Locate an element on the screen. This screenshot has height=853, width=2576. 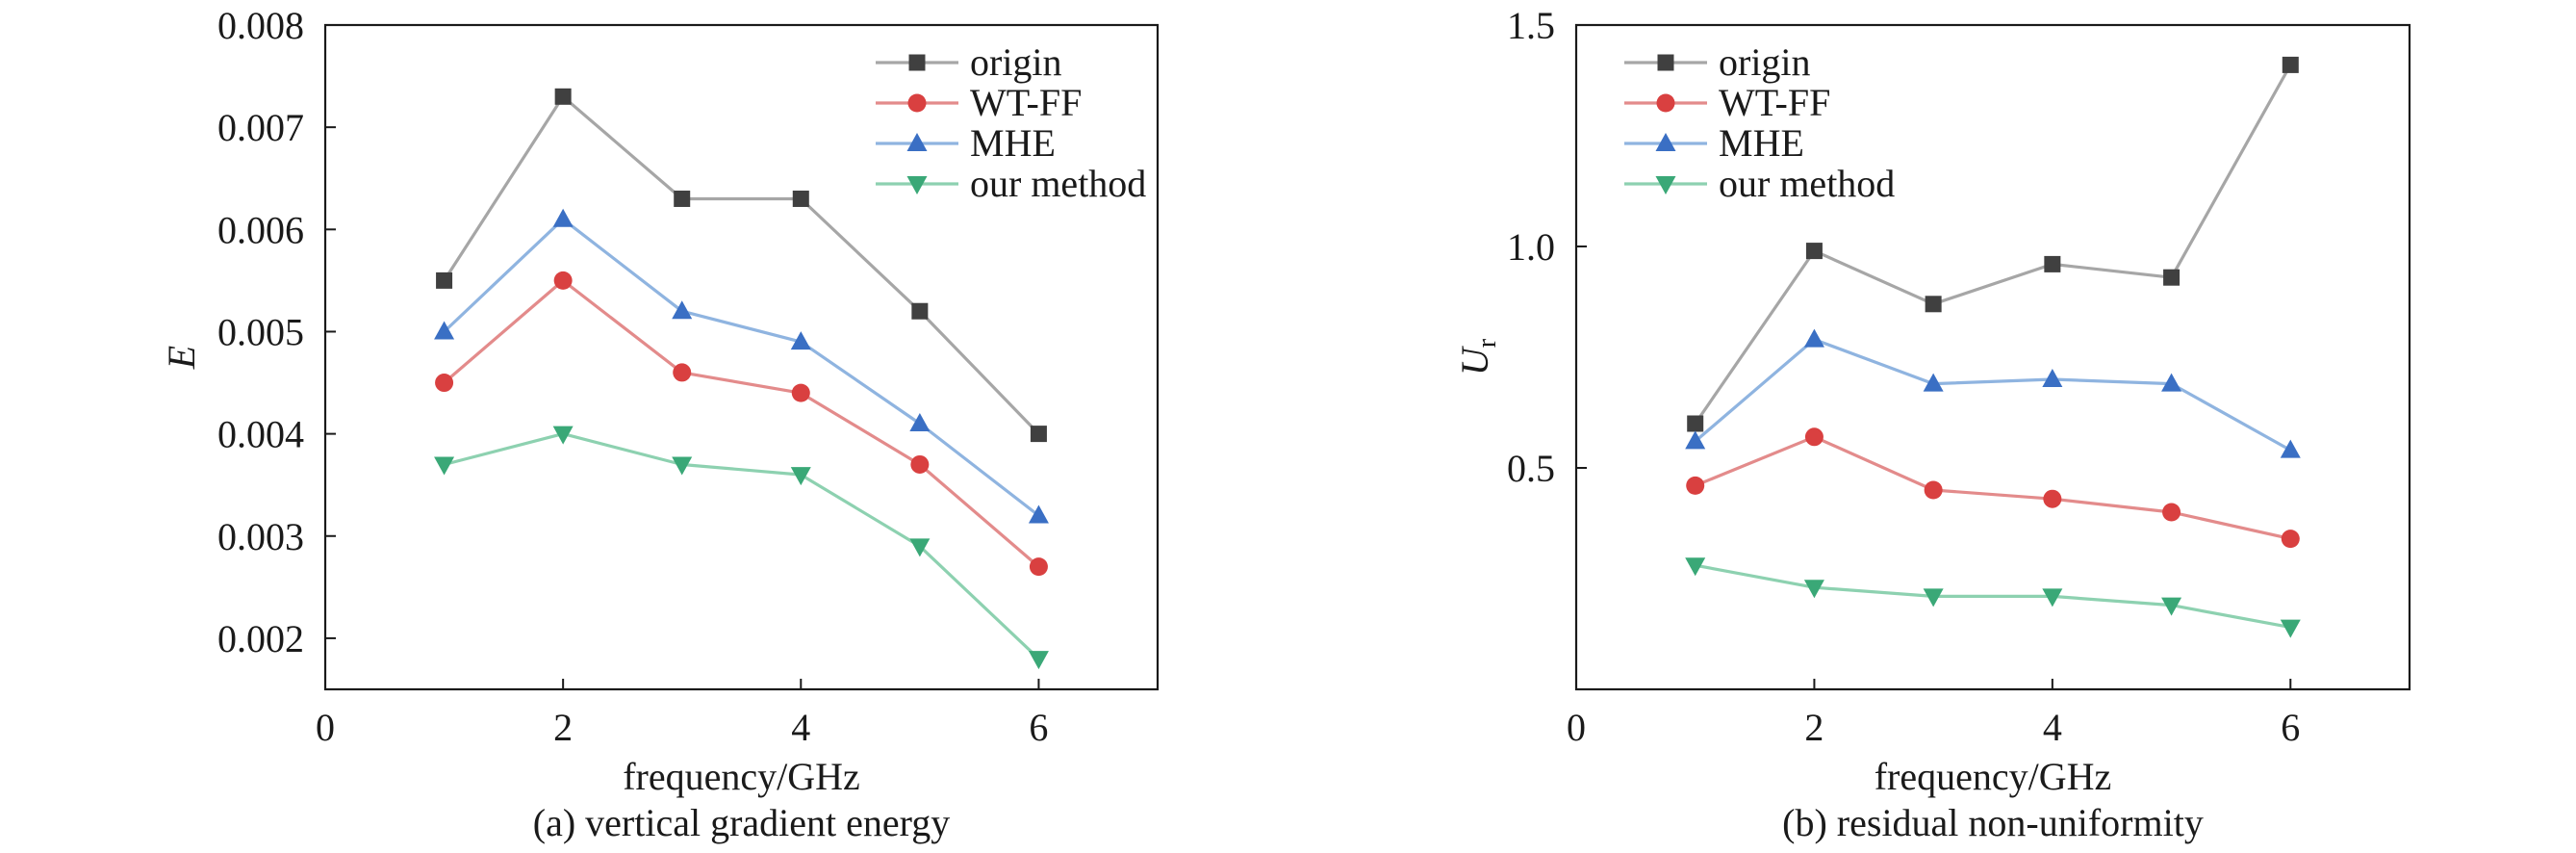
chart-caption: (b) residual non-uniformity is located at coordinates (1993, 822).